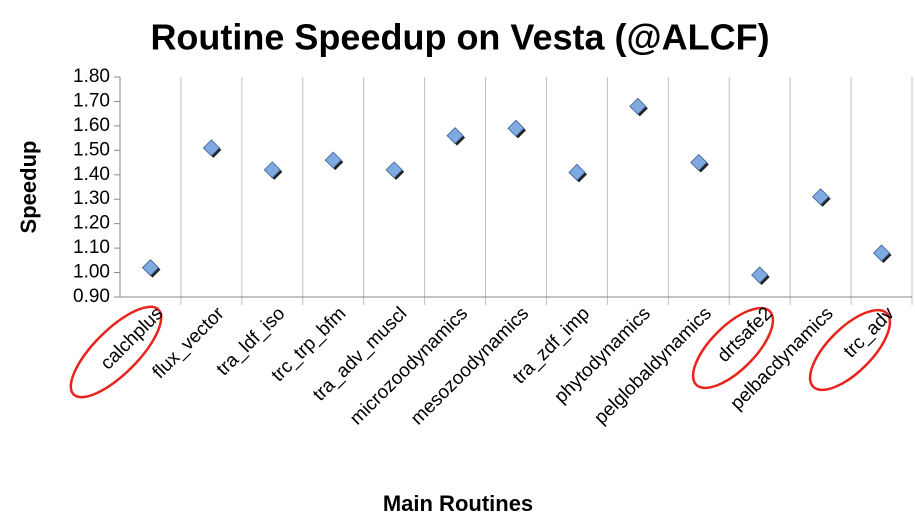 The height and width of the screenshot is (530, 915). Describe the element at coordinates (91, 198) in the screenshot. I see `y-tick-label: 1.30` at that location.